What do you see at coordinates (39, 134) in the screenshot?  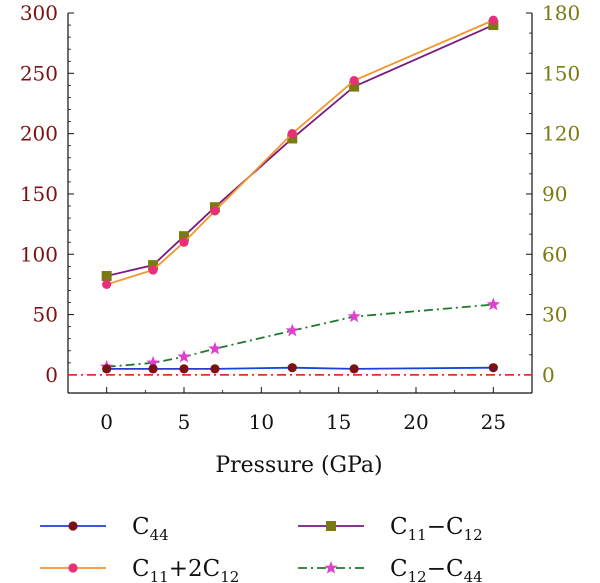 I see `y-left-tick-label: 200` at bounding box center [39, 134].